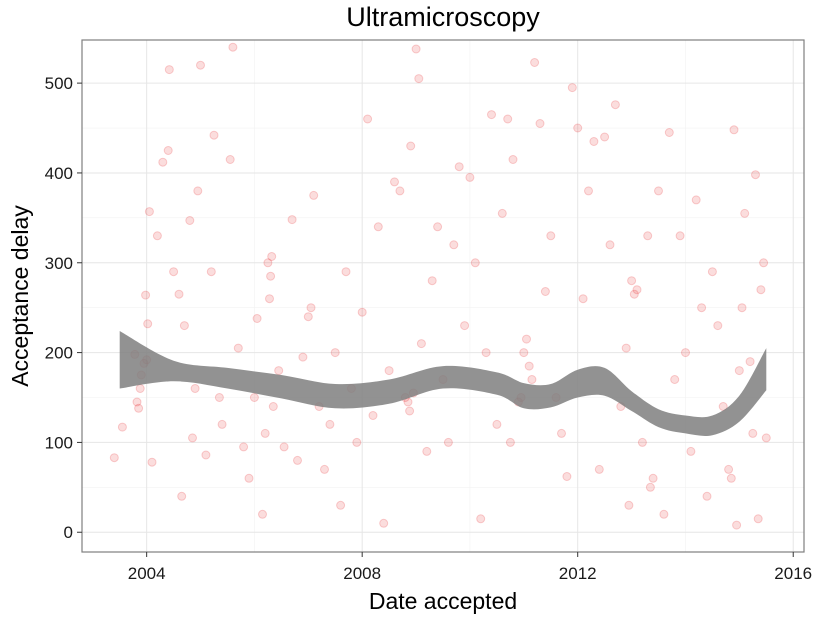  What do you see at coordinates (578, 573) in the screenshot?
I see `x-tick-label: 2012` at bounding box center [578, 573].